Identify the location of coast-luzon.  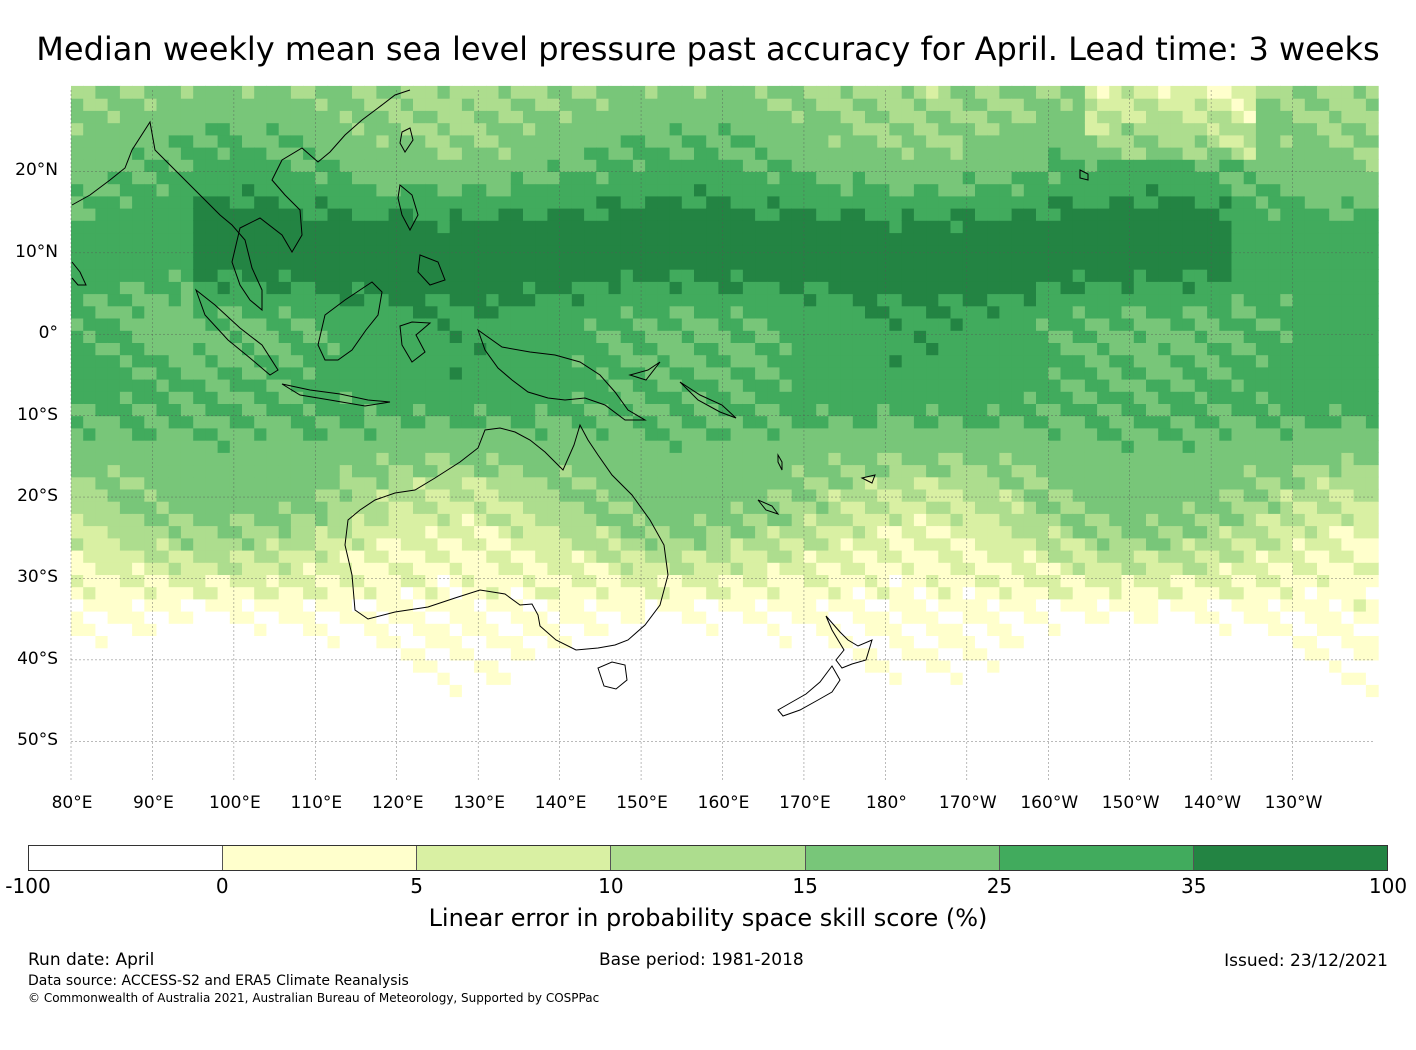
(408, 208).